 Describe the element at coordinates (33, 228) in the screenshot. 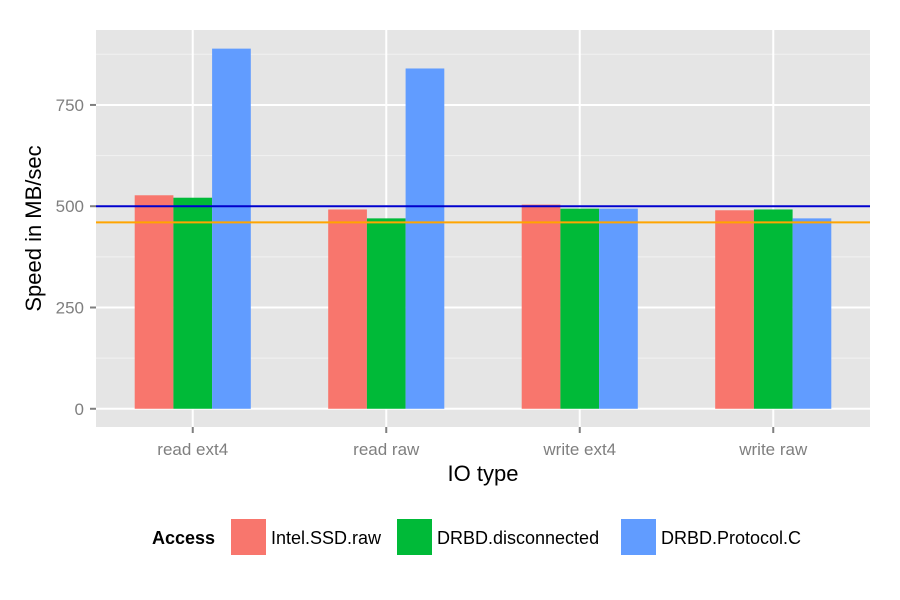

I see `y-axis-title: Speed in MB/sec` at that location.